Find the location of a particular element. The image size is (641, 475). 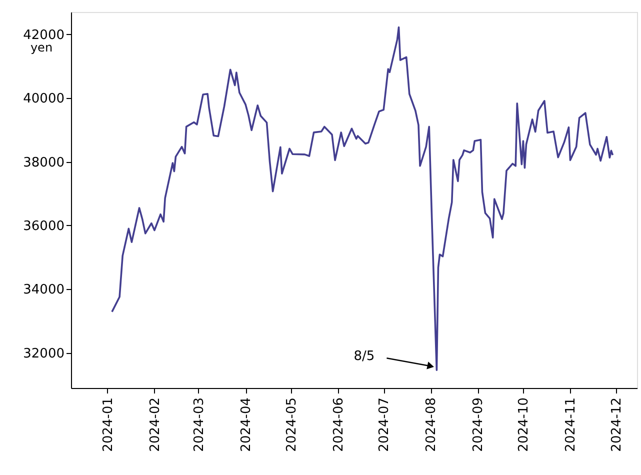

y-tick-label: 42000 is located at coordinates (43, 35).